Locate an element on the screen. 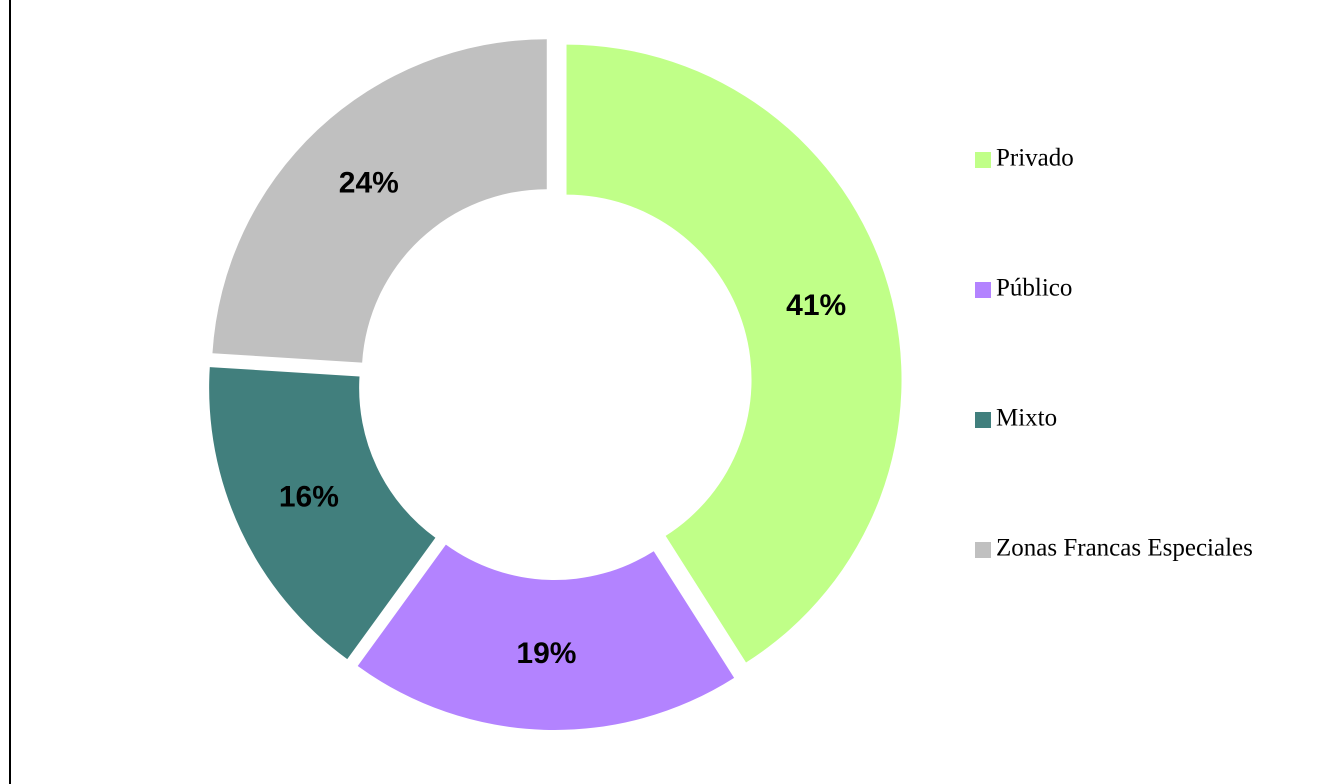 This screenshot has height=784, width=1339. data-label: 24% is located at coordinates (369, 183).